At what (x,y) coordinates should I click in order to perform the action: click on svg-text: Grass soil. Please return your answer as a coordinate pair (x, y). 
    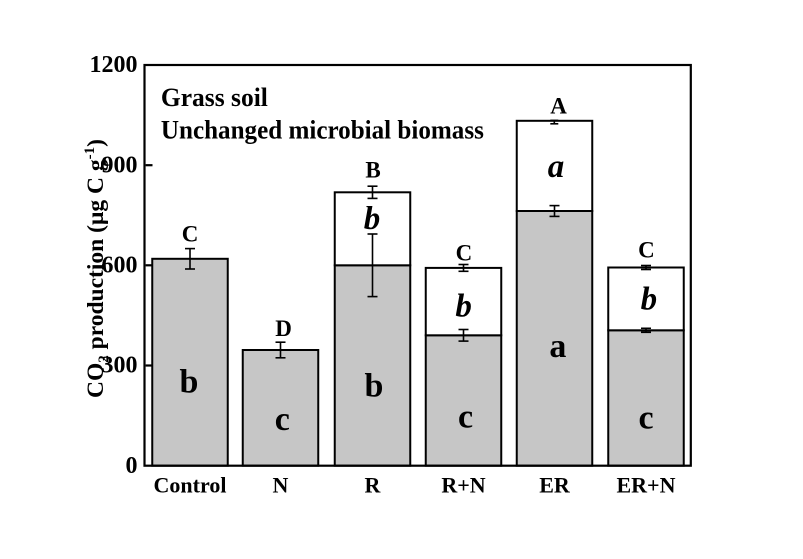
    Looking at the image, I should click on (214, 97).